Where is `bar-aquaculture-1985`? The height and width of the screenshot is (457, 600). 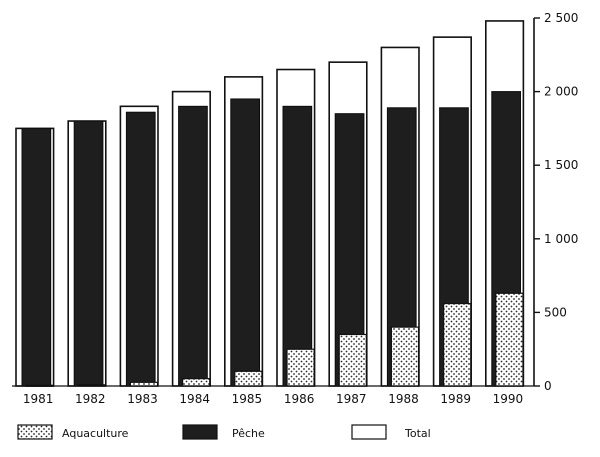
bar-aquaculture-1985 is located at coordinates (248, 378).